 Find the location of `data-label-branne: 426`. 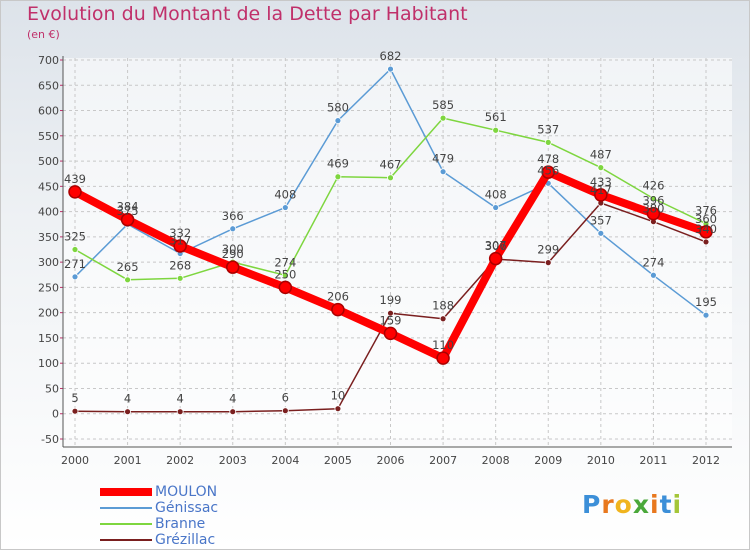

data-label-branne: 426 is located at coordinates (653, 185).